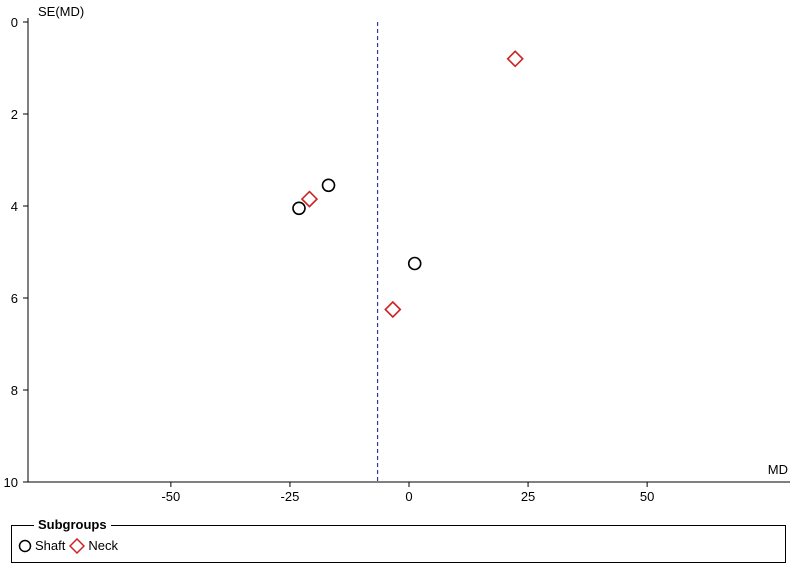 The width and height of the screenshot is (800, 571). What do you see at coordinates (778, 469) in the screenshot?
I see `x-axis-label: MD` at bounding box center [778, 469].